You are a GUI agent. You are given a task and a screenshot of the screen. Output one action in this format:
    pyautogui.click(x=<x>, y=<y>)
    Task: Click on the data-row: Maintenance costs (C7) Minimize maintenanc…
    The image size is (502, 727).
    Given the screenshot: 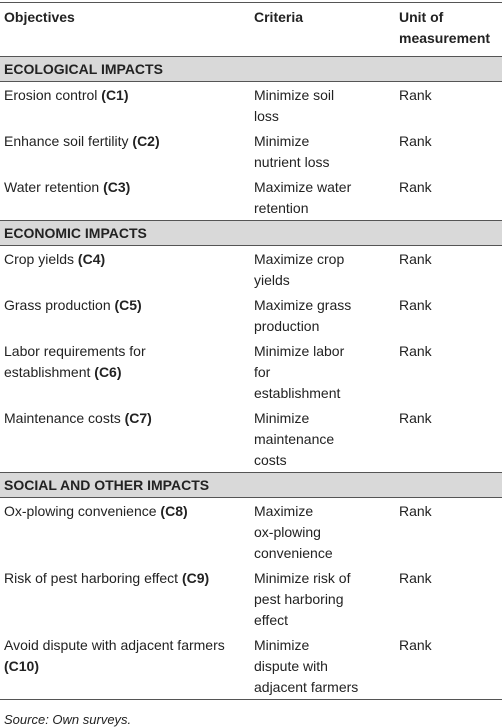 What is the action you would take?
    pyautogui.click(x=251, y=439)
    